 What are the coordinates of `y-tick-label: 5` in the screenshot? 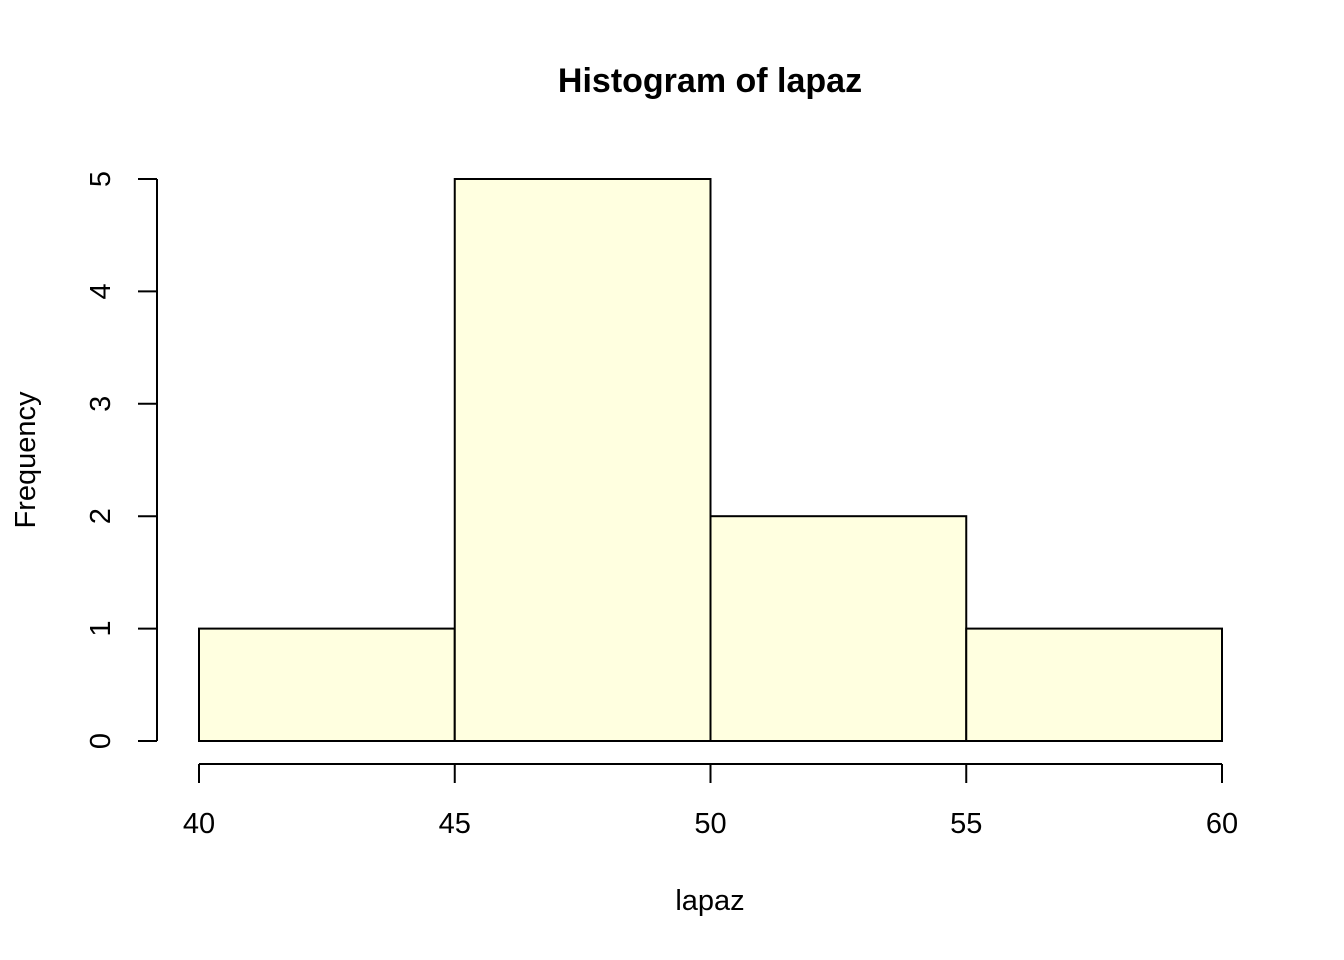 It's located at (101, 179).